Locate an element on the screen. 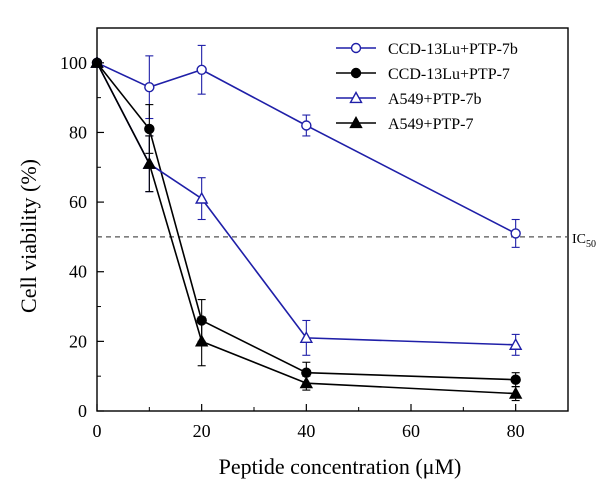  y-tick-label-0: 0 is located at coordinates (82, 411).